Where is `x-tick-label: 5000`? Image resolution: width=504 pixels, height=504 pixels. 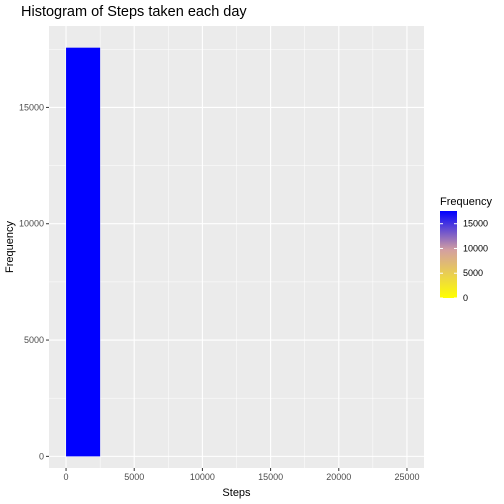 x-tick-label: 5000 is located at coordinates (134, 477).